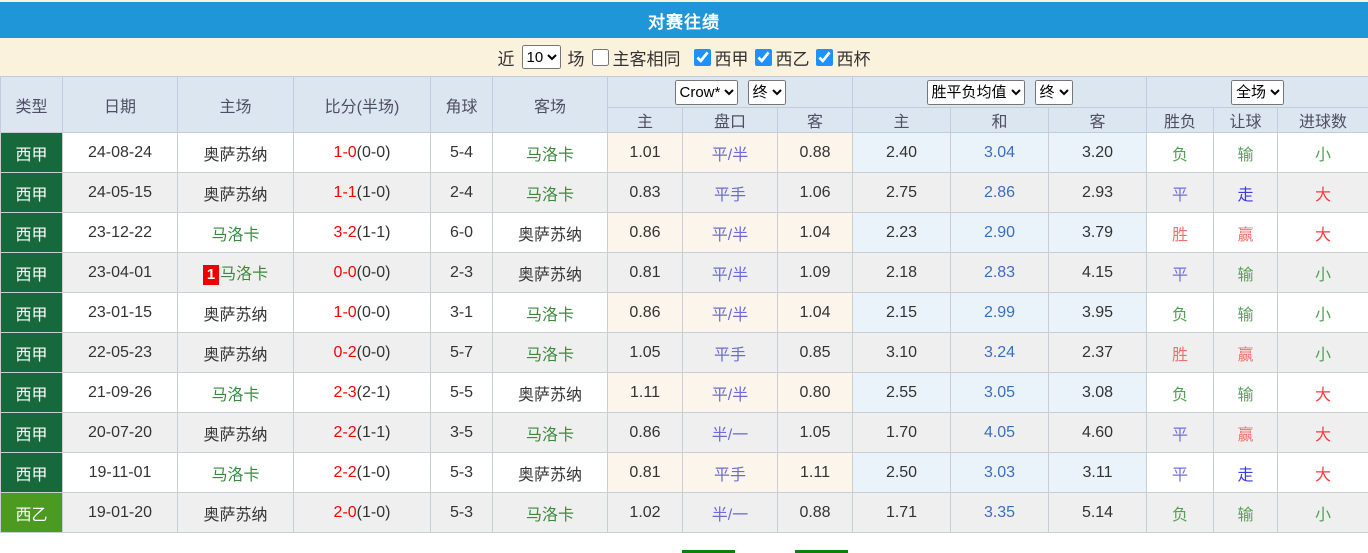 Image resolution: width=1368 pixels, height=553 pixels. Describe the element at coordinates (461, 472) in the screenshot. I see `corner-cell: 5-3` at that location.